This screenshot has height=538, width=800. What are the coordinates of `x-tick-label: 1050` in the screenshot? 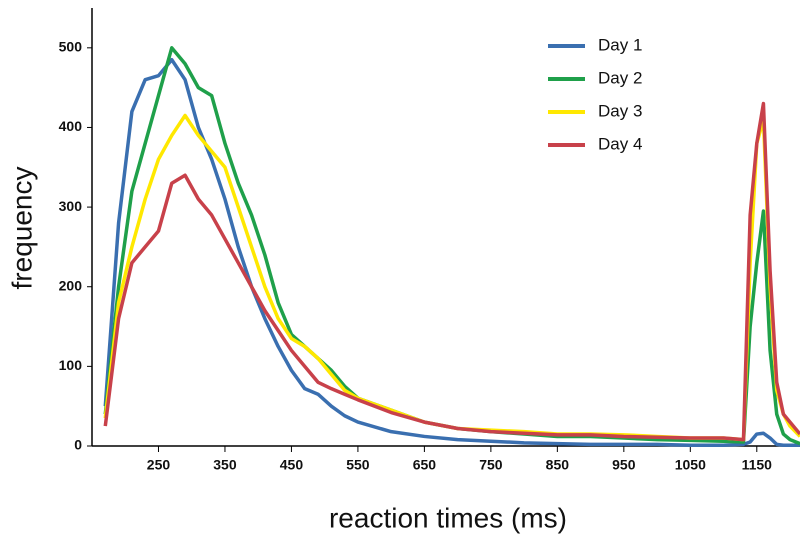 It's located at (690, 465).